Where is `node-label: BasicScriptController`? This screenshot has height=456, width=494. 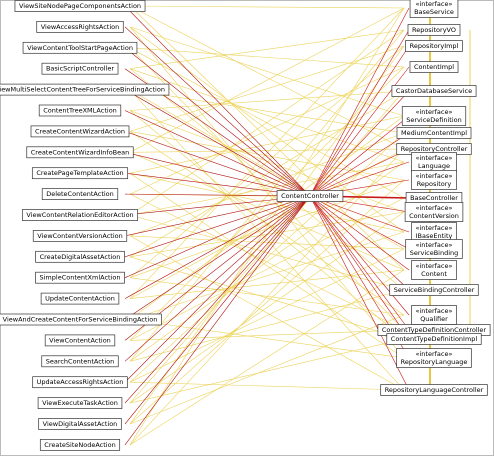
node-label: BasicScriptController is located at coordinates (80, 69).